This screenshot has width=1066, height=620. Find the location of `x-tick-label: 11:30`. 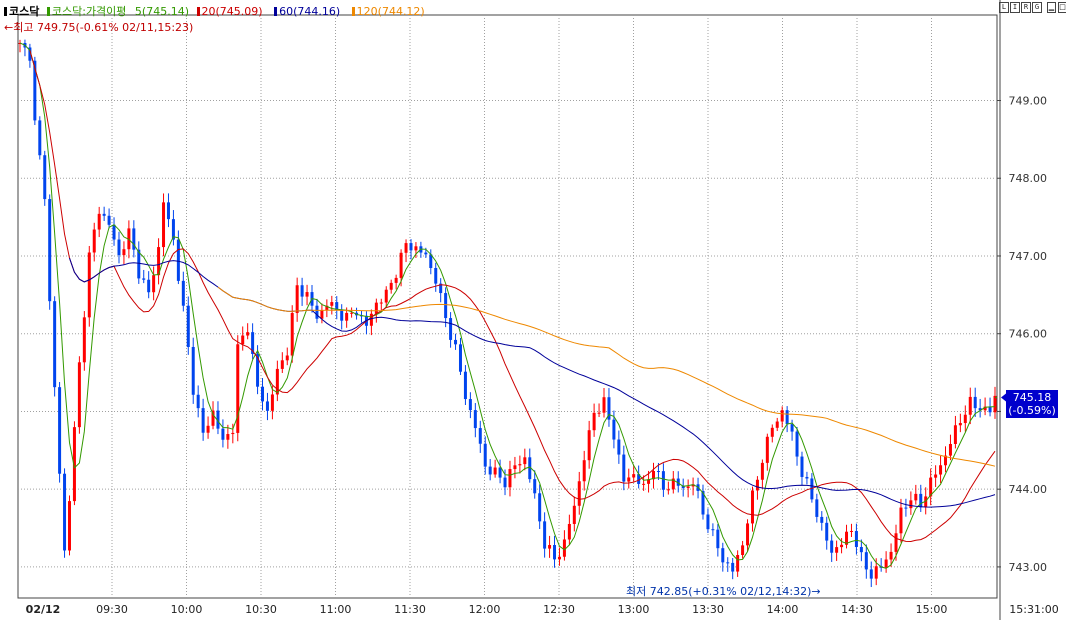

x-tick-label: 11:30 is located at coordinates (410, 609).